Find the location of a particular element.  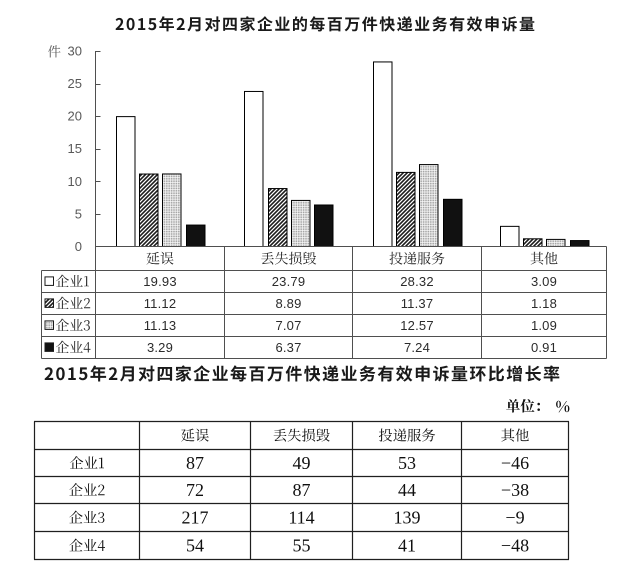

svg-text: 20 is located at coordinates (75, 116).